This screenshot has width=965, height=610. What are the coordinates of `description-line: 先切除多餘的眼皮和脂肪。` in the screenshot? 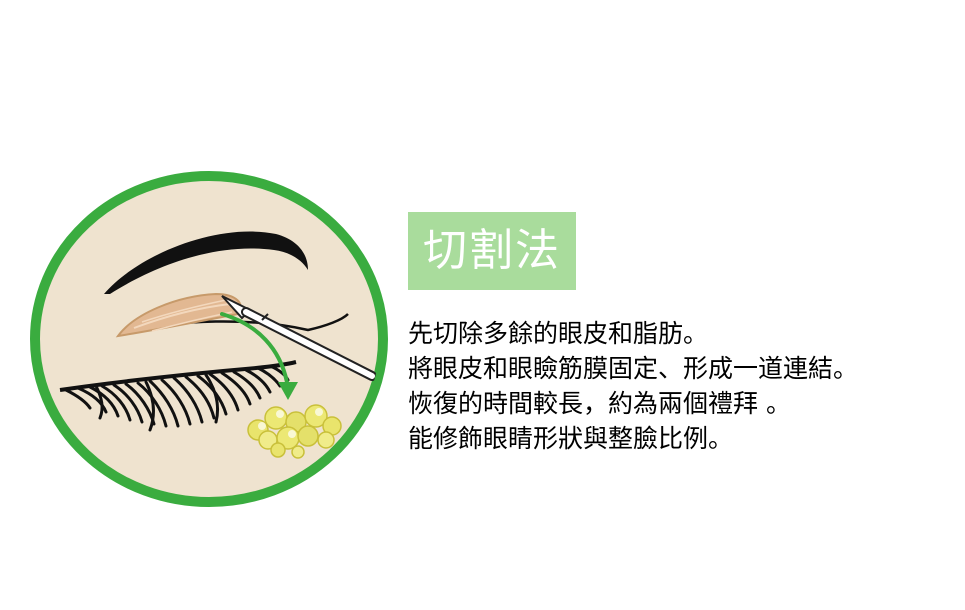 It's located at (558, 333).